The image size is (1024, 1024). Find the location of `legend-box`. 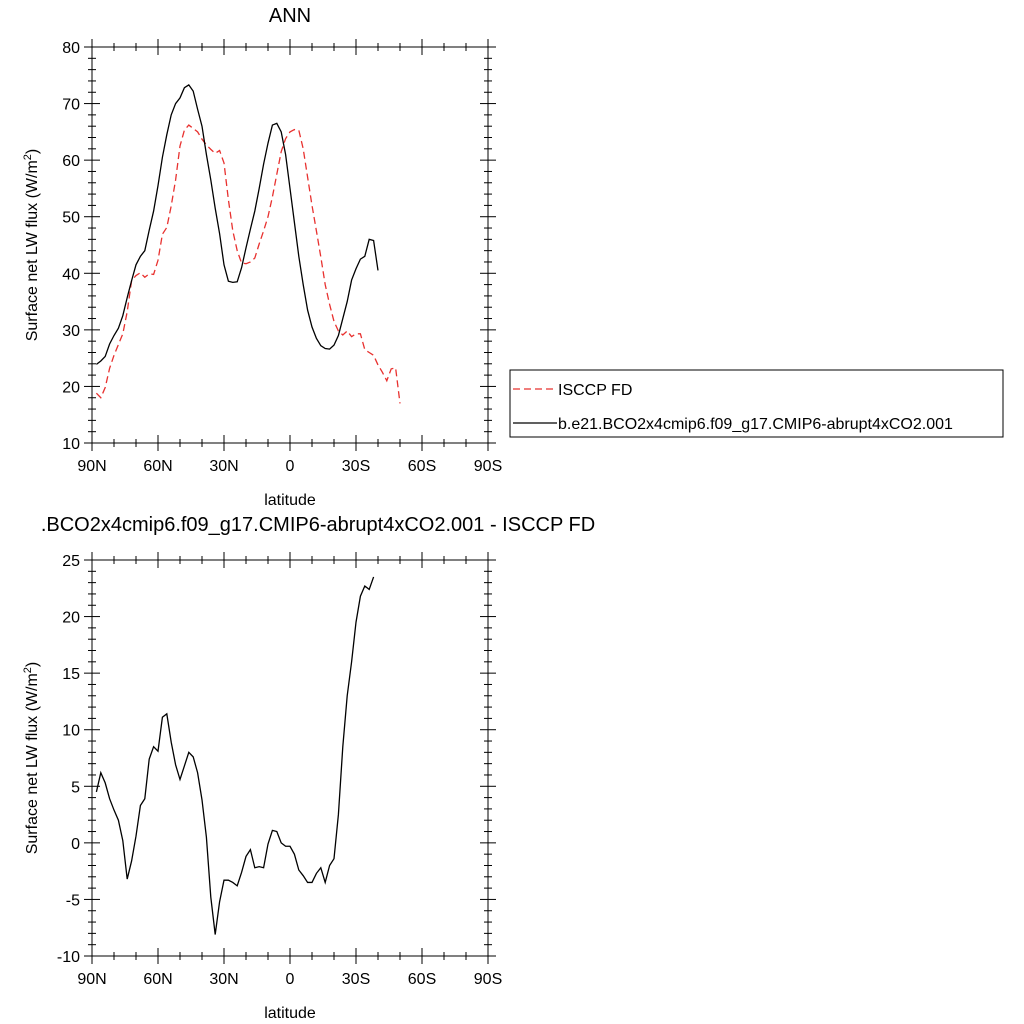

legend-box is located at coordinates (756, 403).